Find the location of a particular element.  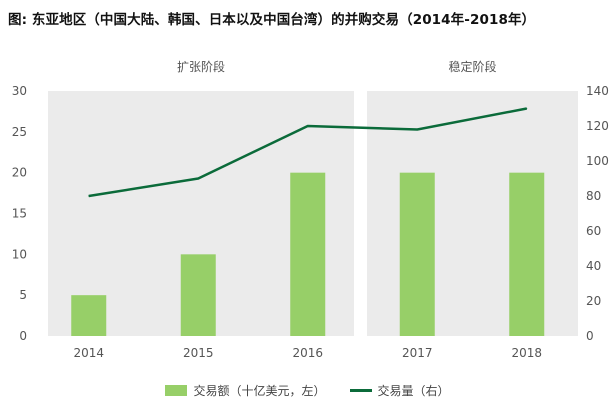

y-right-tick-label: 80 is located at coordinates (593, 196).